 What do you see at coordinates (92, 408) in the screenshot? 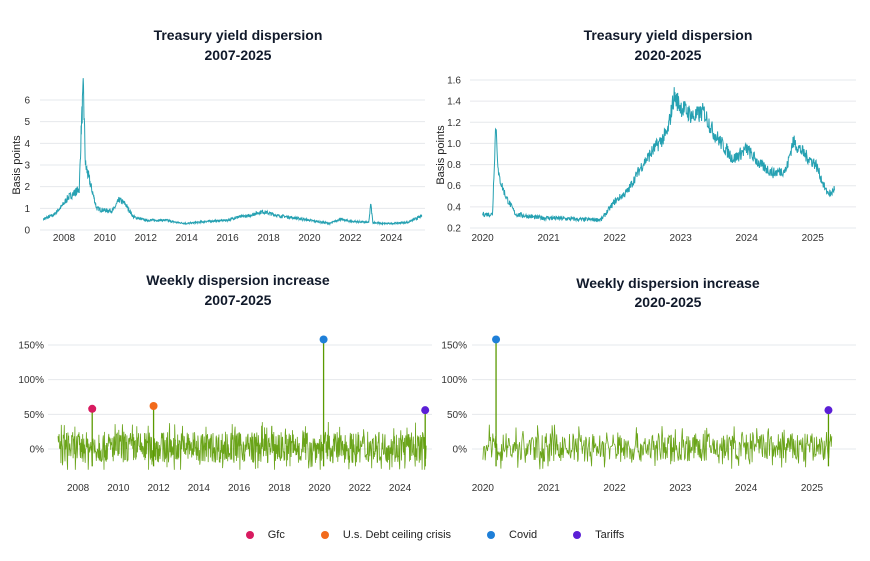
I see `event-marker-gfc` at bounding box center [92, 408].